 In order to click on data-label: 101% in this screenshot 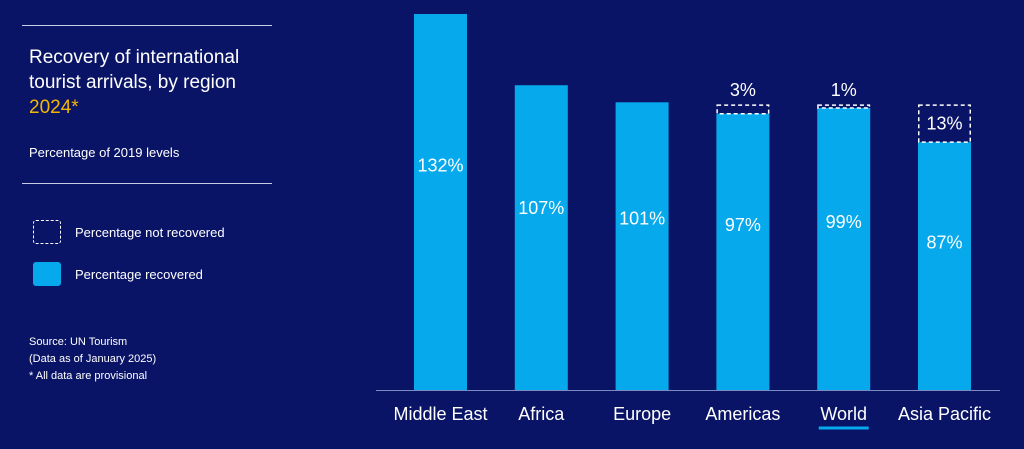, I will do `click(642, 218)`.